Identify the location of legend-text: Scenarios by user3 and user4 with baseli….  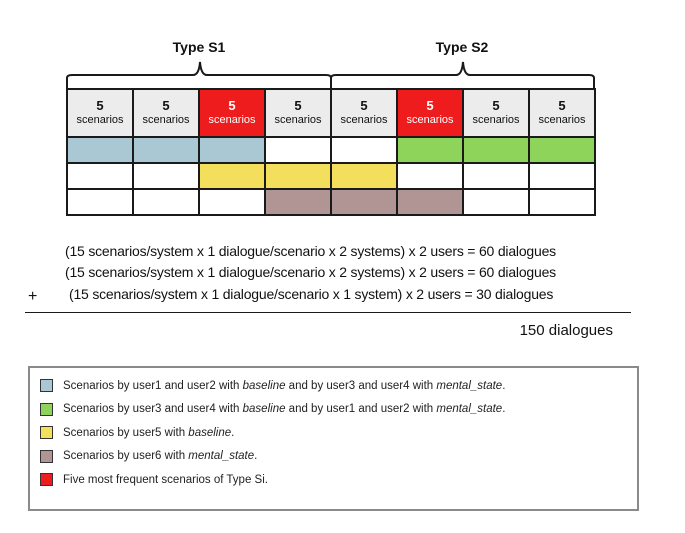
(284, 409).